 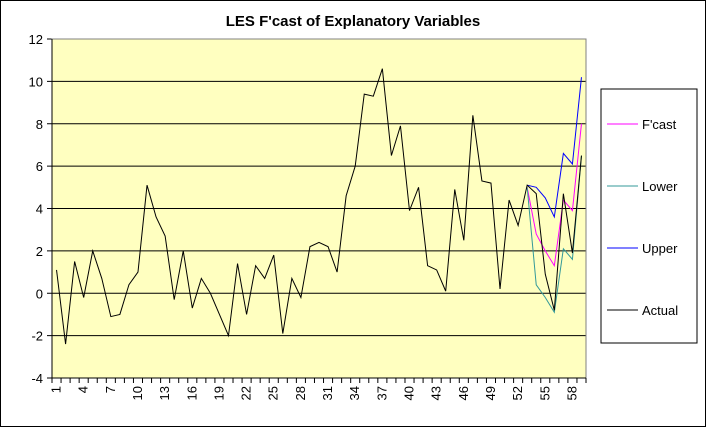 I want to click on x-tick-label: 25, so click(x=273, y=393).